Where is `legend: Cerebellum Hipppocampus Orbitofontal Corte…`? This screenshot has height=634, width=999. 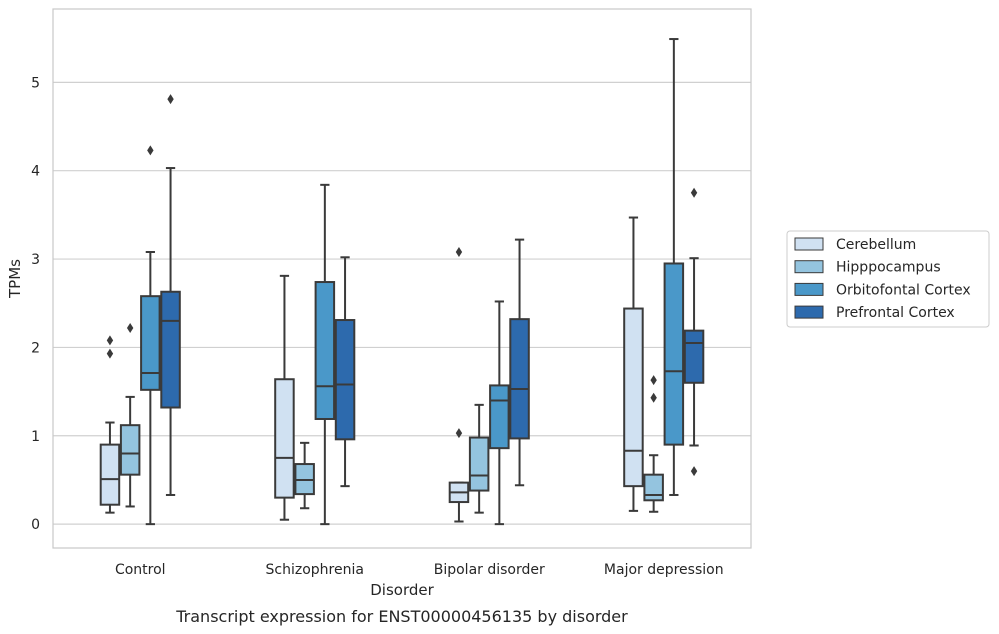 legend: Cerebellum Hipppocampus Orbitofontal Corte… is located at coordinates (888, 279).